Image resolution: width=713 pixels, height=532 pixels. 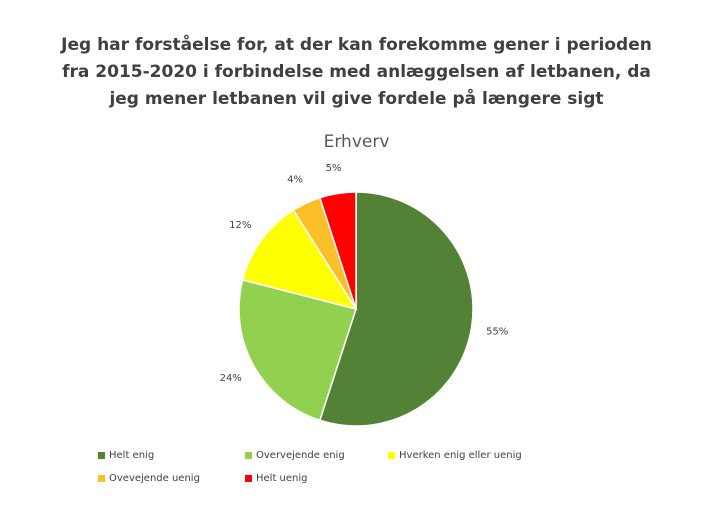 What do you see at coordinates (297, 350) in the screenshot?
I see `pie-slice-overvejende-enig` at bounding box center [297, 350].